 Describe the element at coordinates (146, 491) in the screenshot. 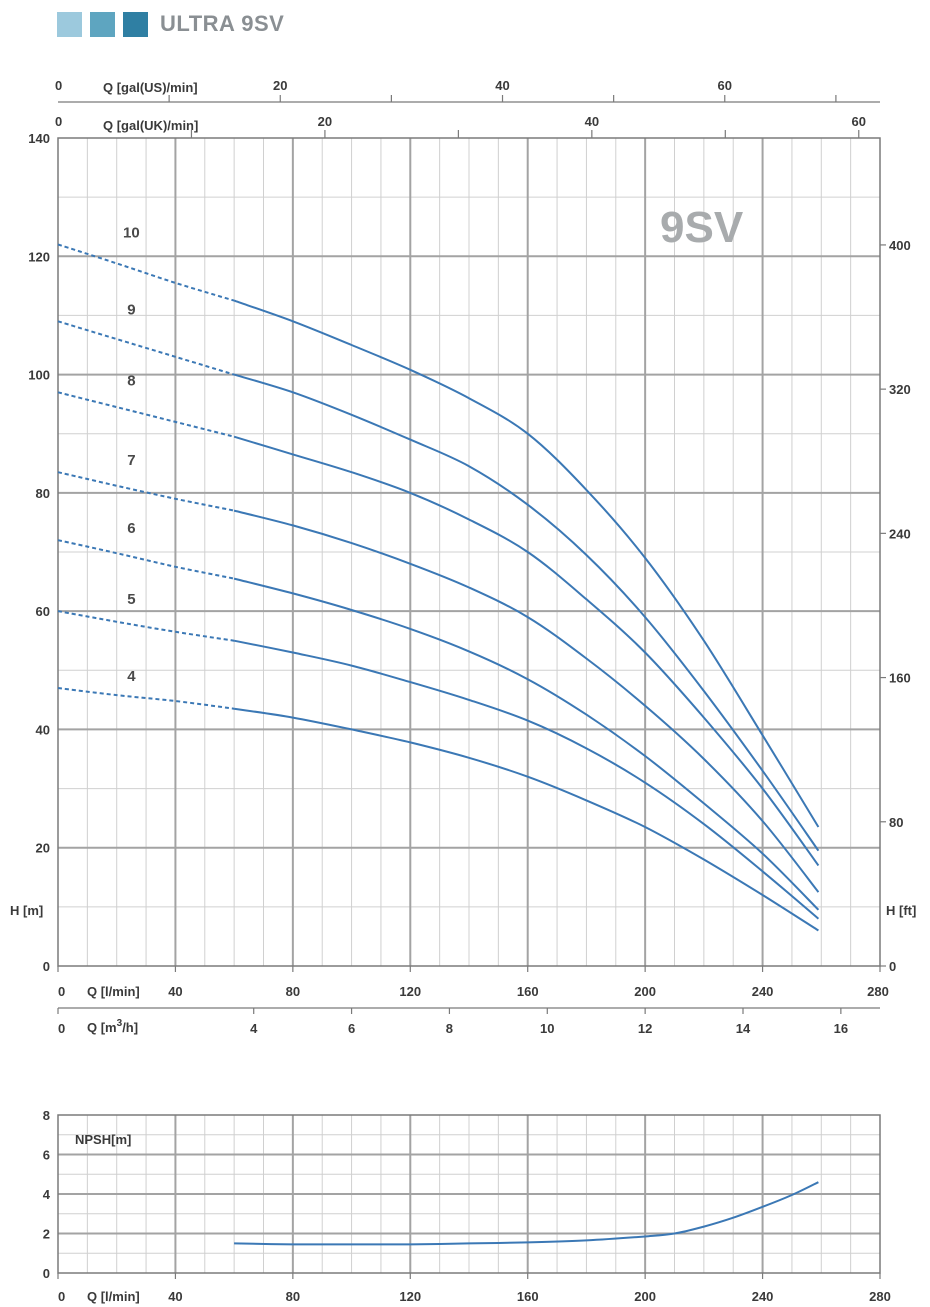

I see `curve-dashed-7-stages` at that location.